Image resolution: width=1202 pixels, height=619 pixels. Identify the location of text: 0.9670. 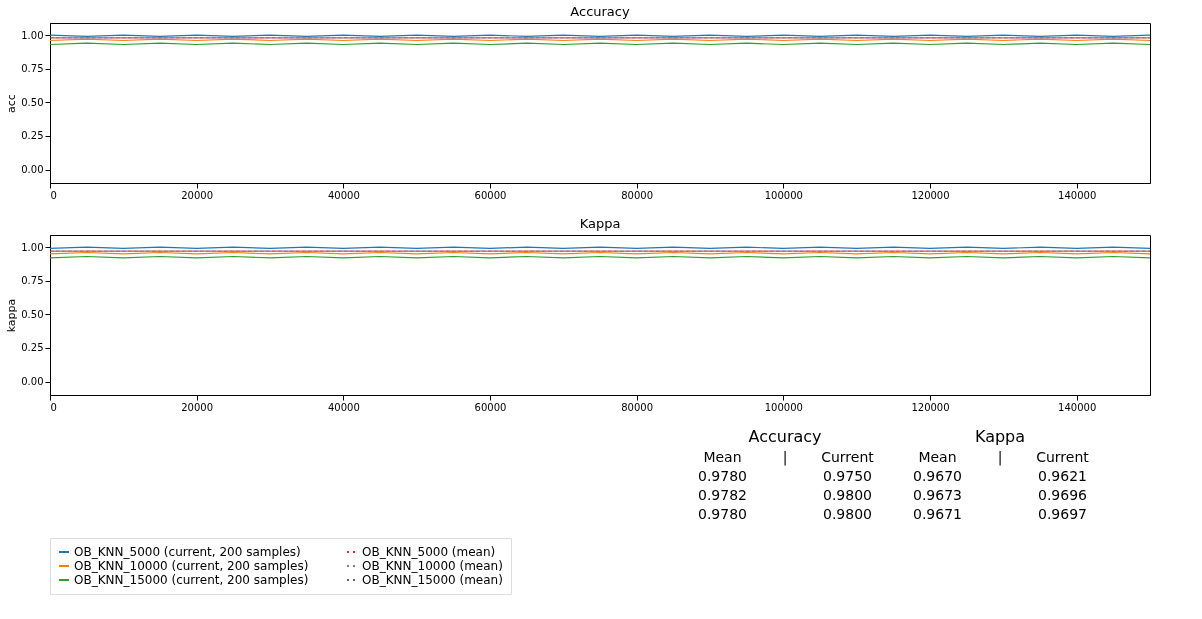
(937, 476).